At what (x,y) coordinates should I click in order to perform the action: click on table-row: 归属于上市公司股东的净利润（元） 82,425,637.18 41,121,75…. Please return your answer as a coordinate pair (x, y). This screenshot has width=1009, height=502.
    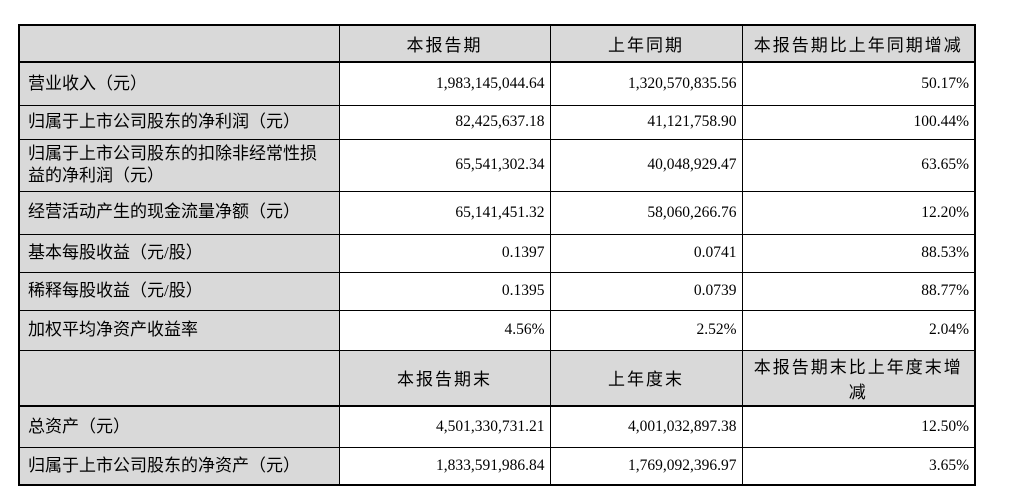
    Looking at the image, I should click on (497, 122).